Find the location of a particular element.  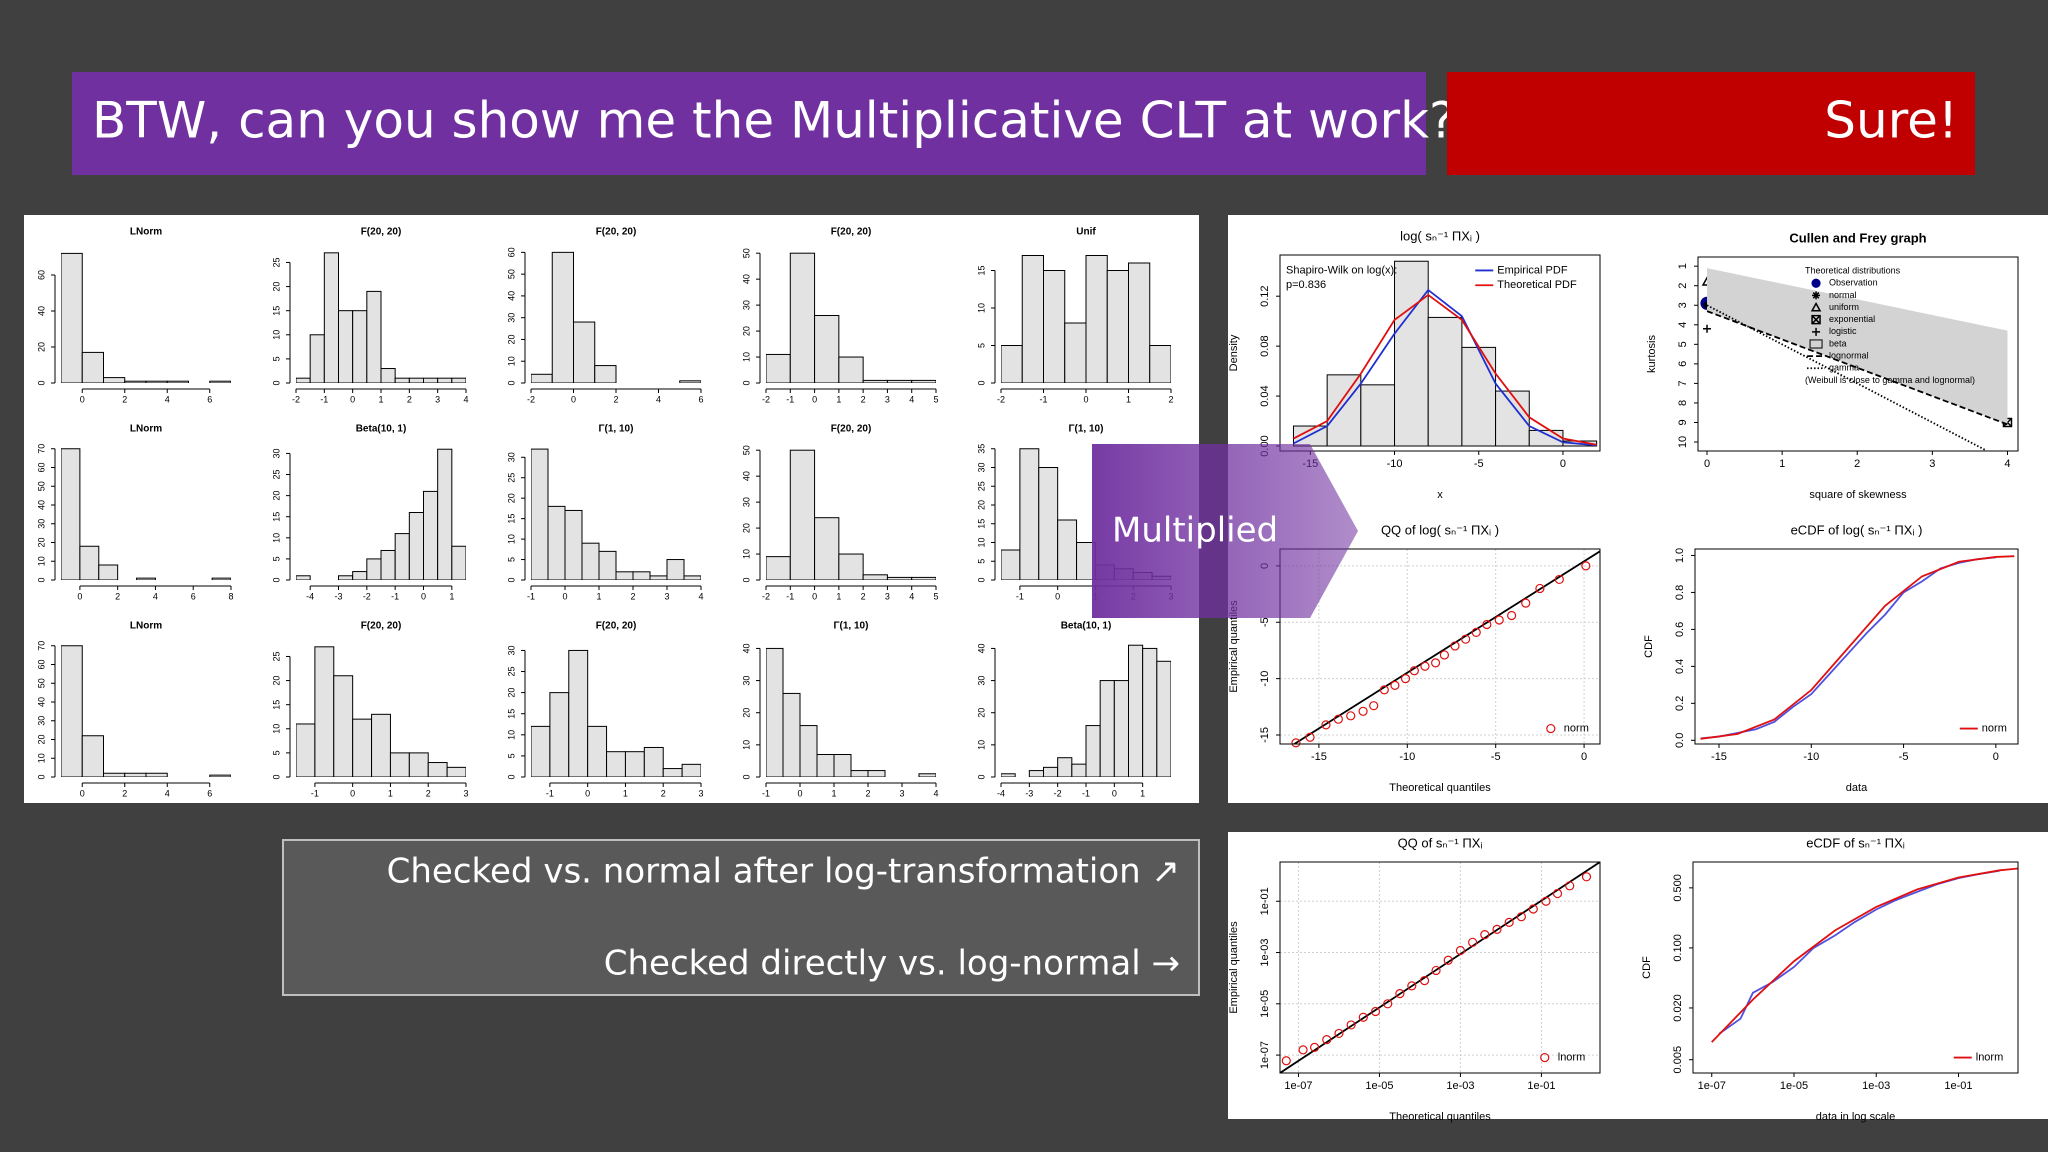

x-tick-label: 5 is located at coordinates (935, 399).